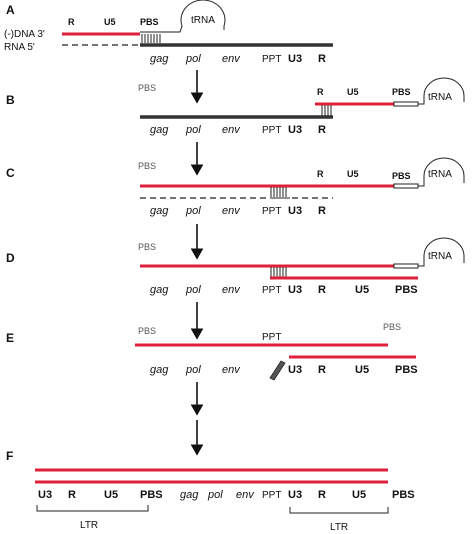  I want to click on panel-label: E, so click(10, 338).